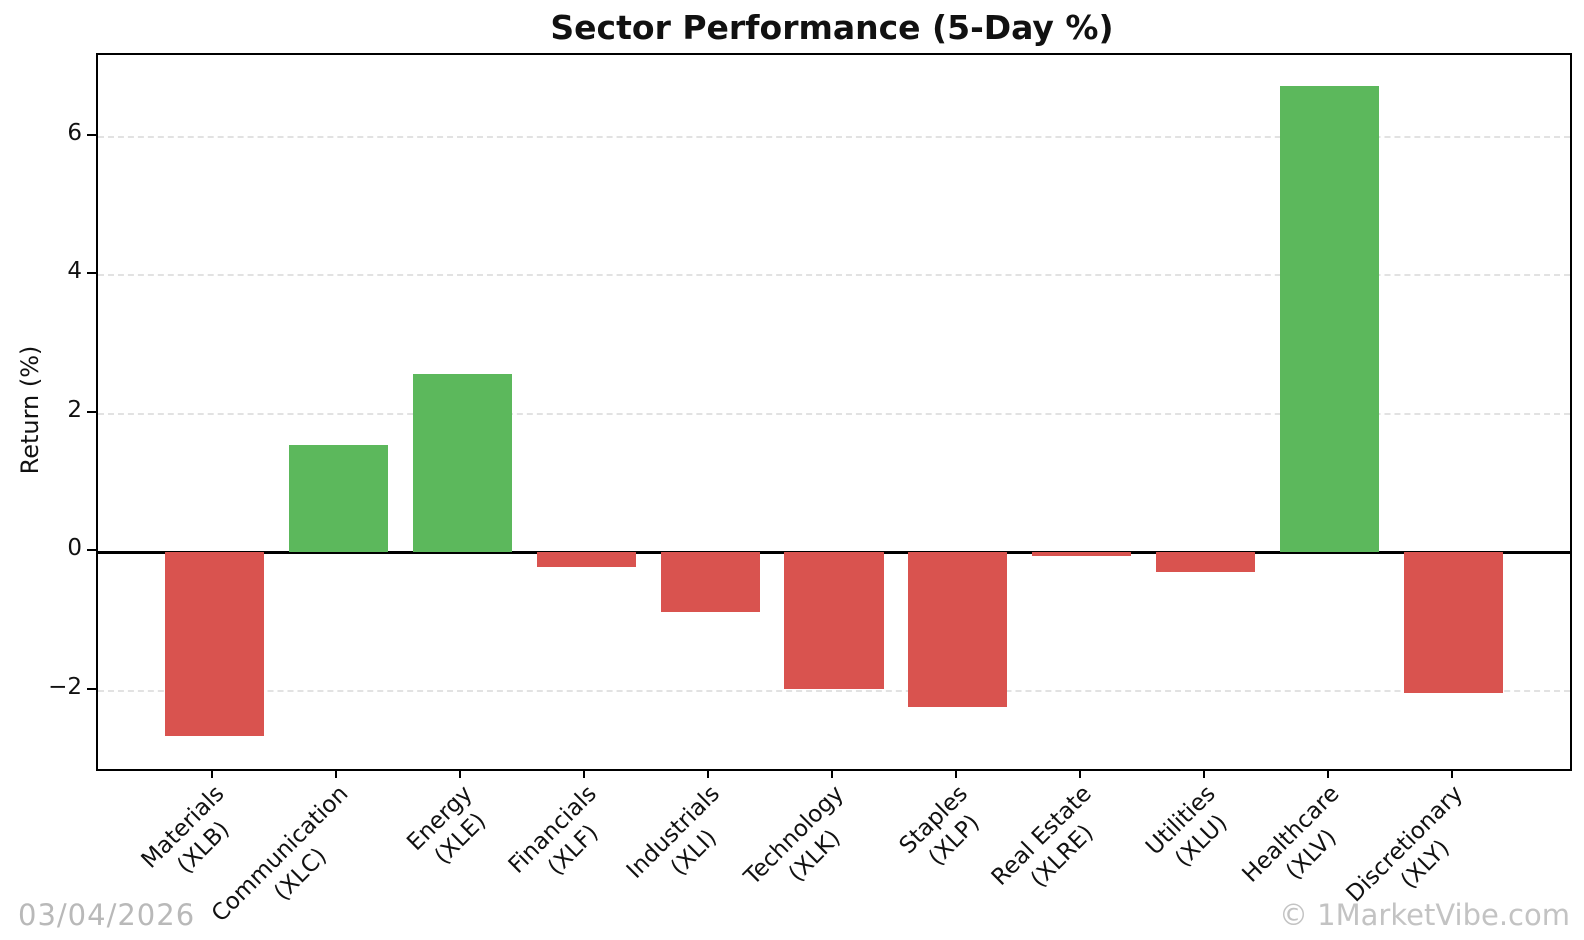 The height and width of the screenshot is (940, 1584). What do you see at coordinates (1330, 319) in the screenshot?
I see `bar-xlv` at bounding box center [1330, 319].